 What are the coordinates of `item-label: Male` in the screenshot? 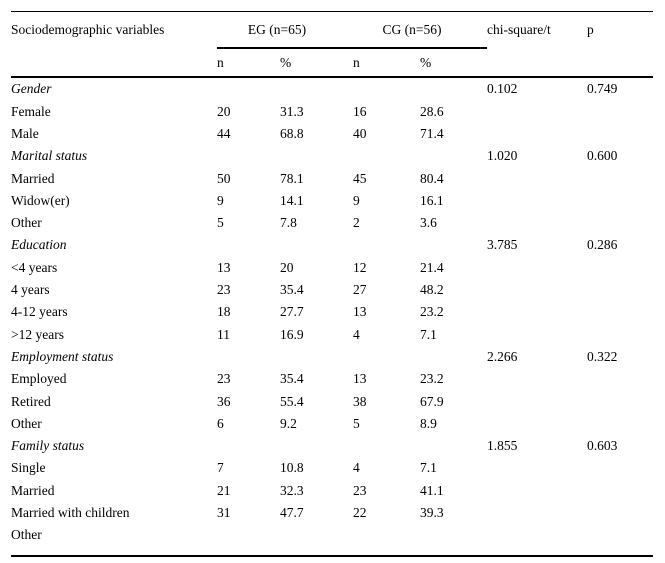 It's located at (25, 133).